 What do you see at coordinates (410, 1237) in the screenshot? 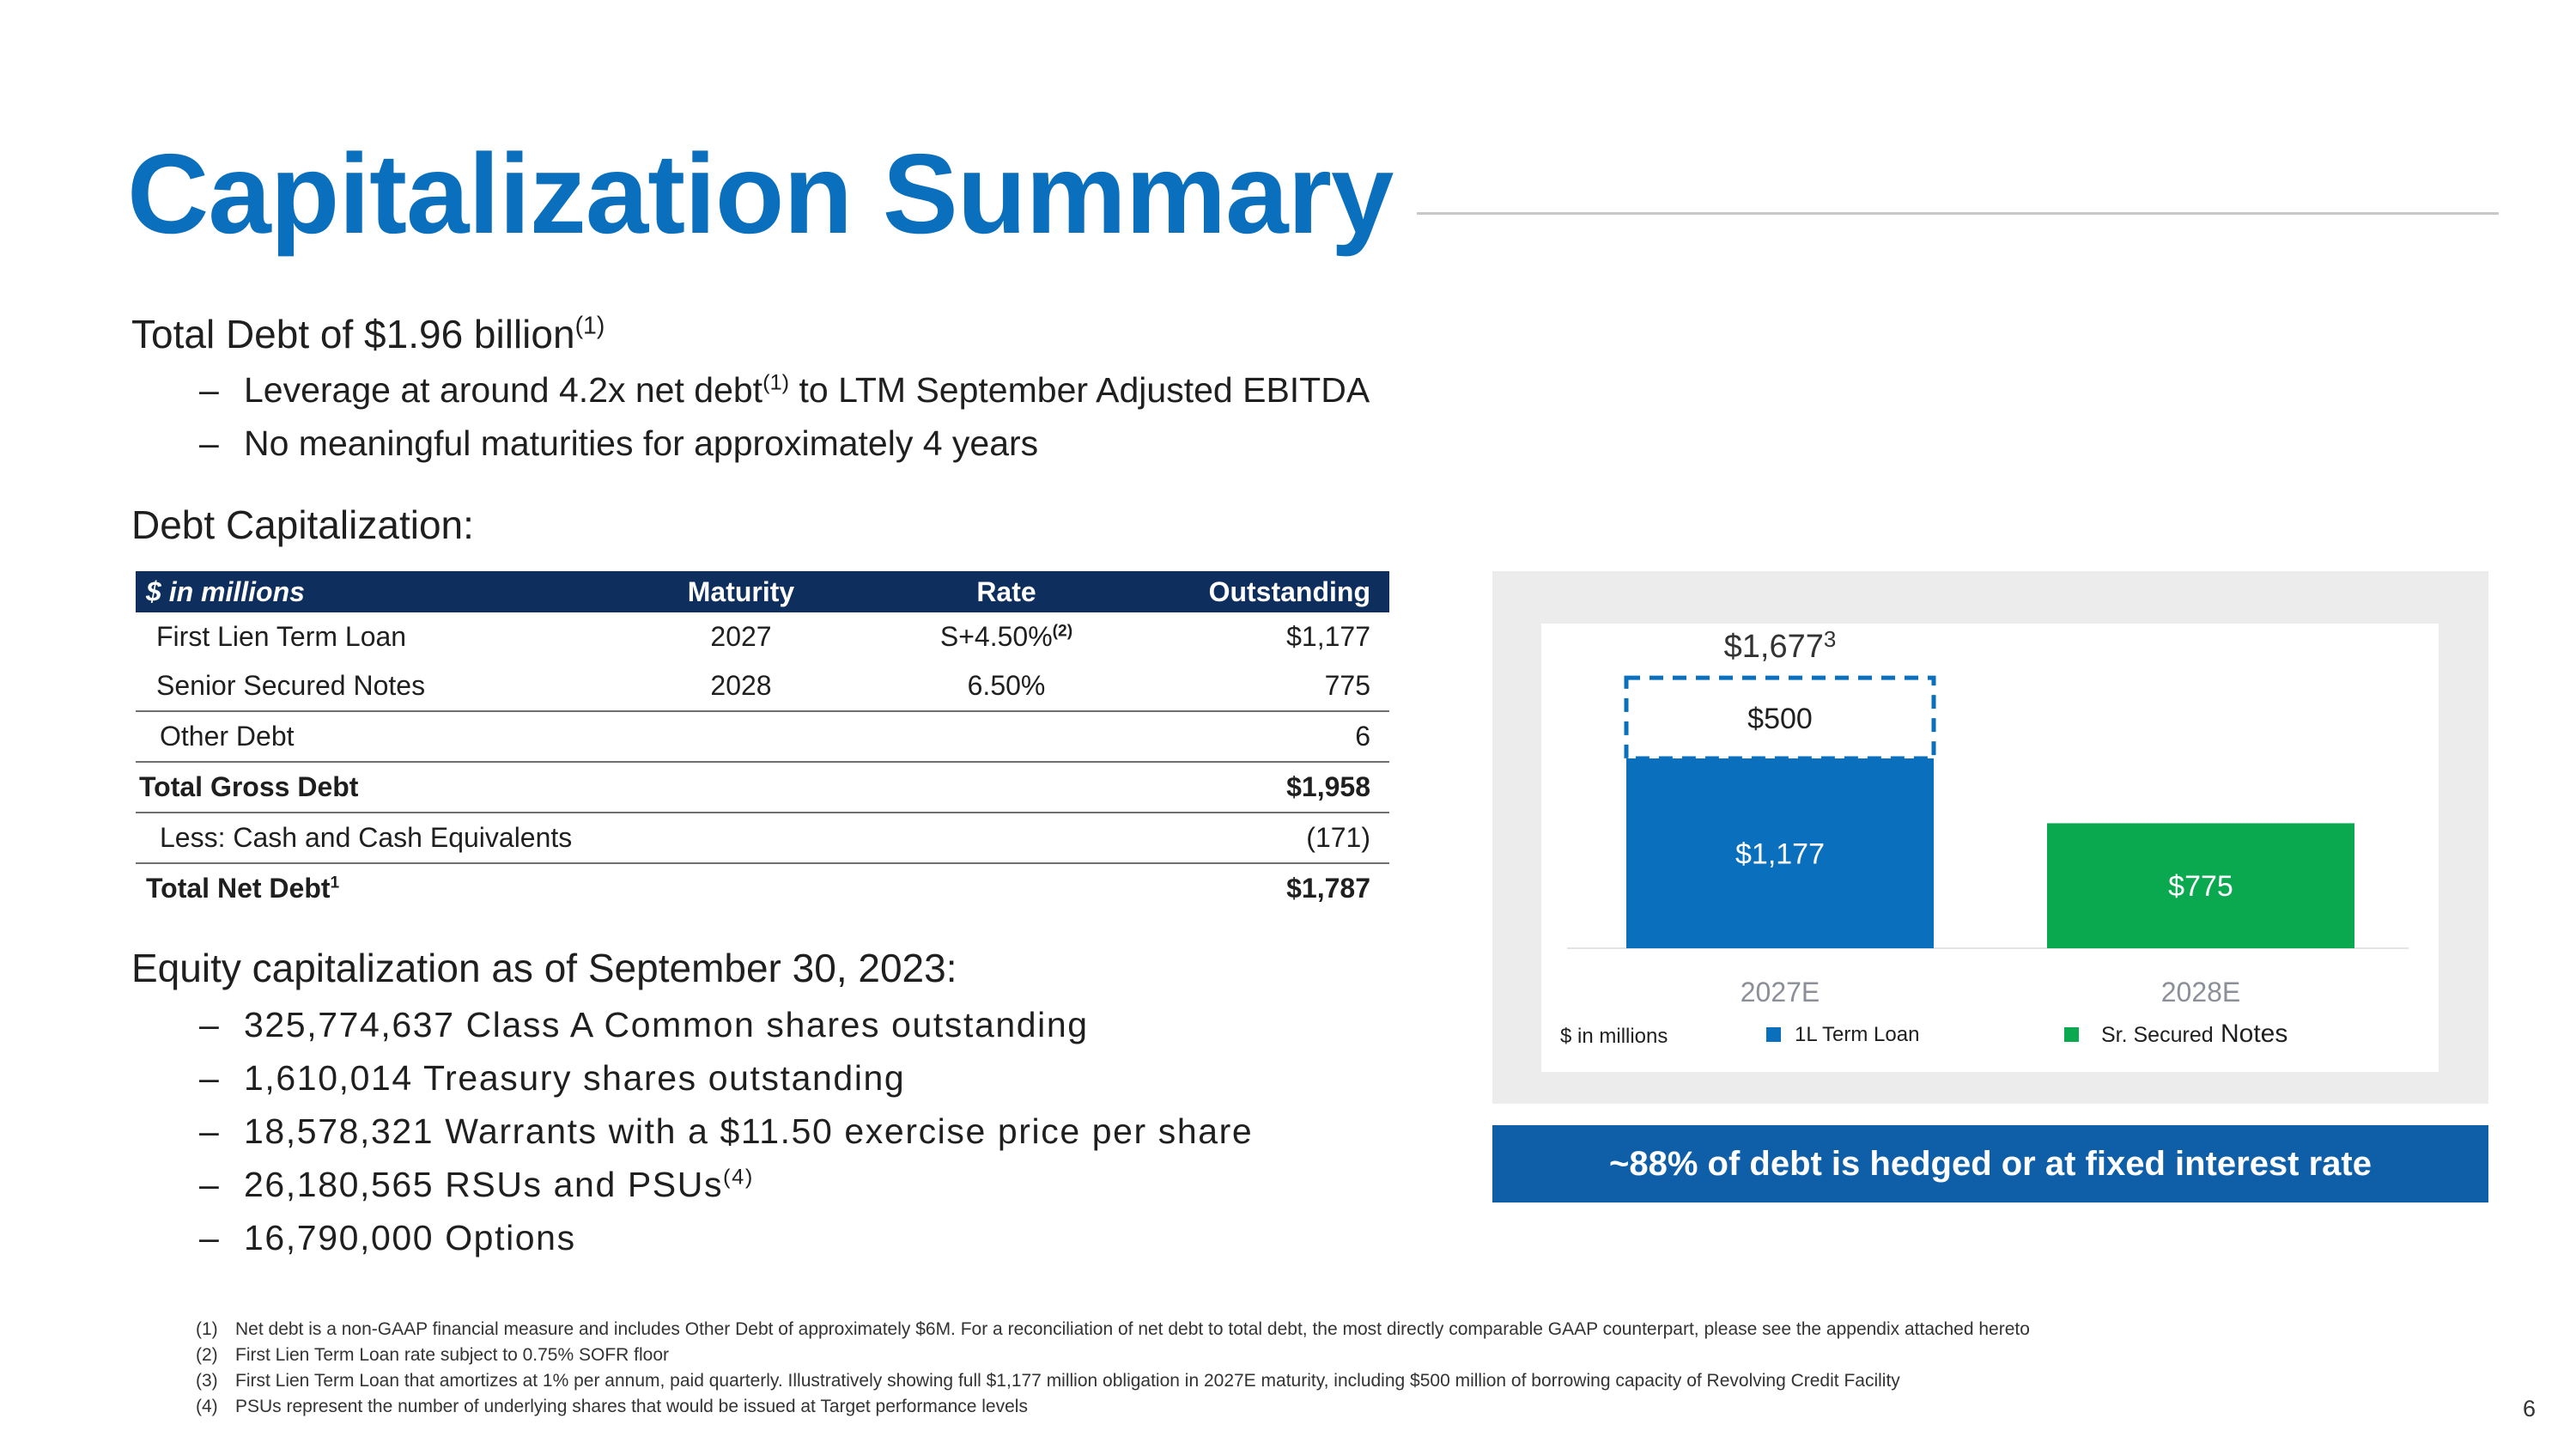
I see `bullet-text: 16,790,000 Options` at bounding box center [410, 1237].